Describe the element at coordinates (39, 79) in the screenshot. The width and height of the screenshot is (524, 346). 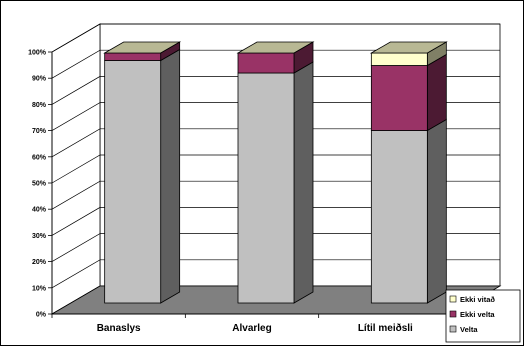
I see `y-tick-label: 90%` at that location.